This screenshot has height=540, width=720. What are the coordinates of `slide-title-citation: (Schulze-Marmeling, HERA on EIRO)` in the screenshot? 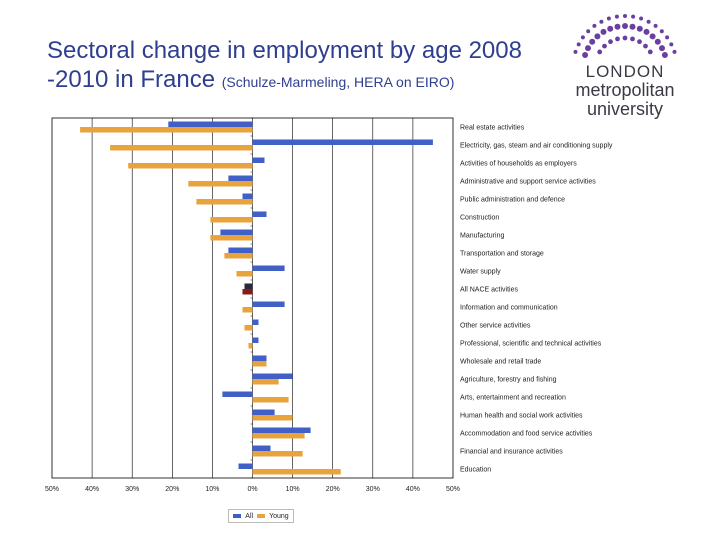 It's located at (338, 82).